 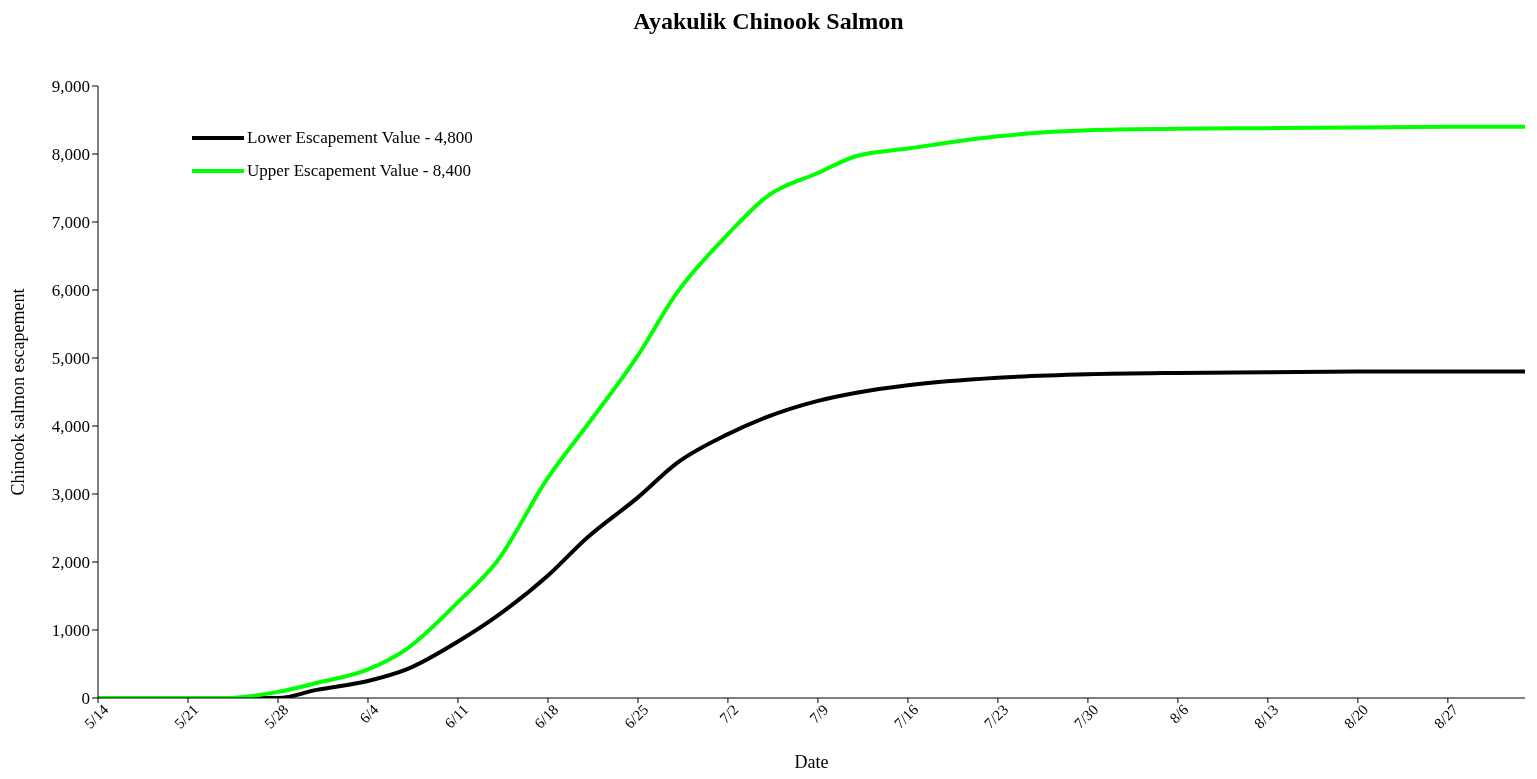 What do you see at coordinates (369, 714) in the screenshot?
I see `x-tick-label: 6/4` at bounding box center [369, 714].